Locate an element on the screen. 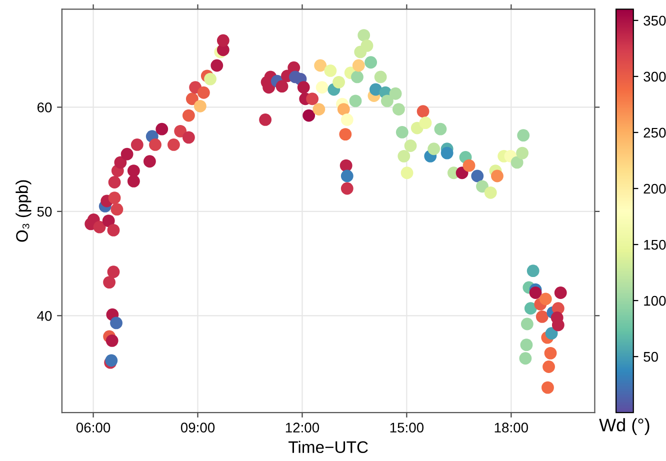 Image resolution: width=666 pixels, height=461 pixels. color-bar-label: 250 is located at coordinates (655, 133).